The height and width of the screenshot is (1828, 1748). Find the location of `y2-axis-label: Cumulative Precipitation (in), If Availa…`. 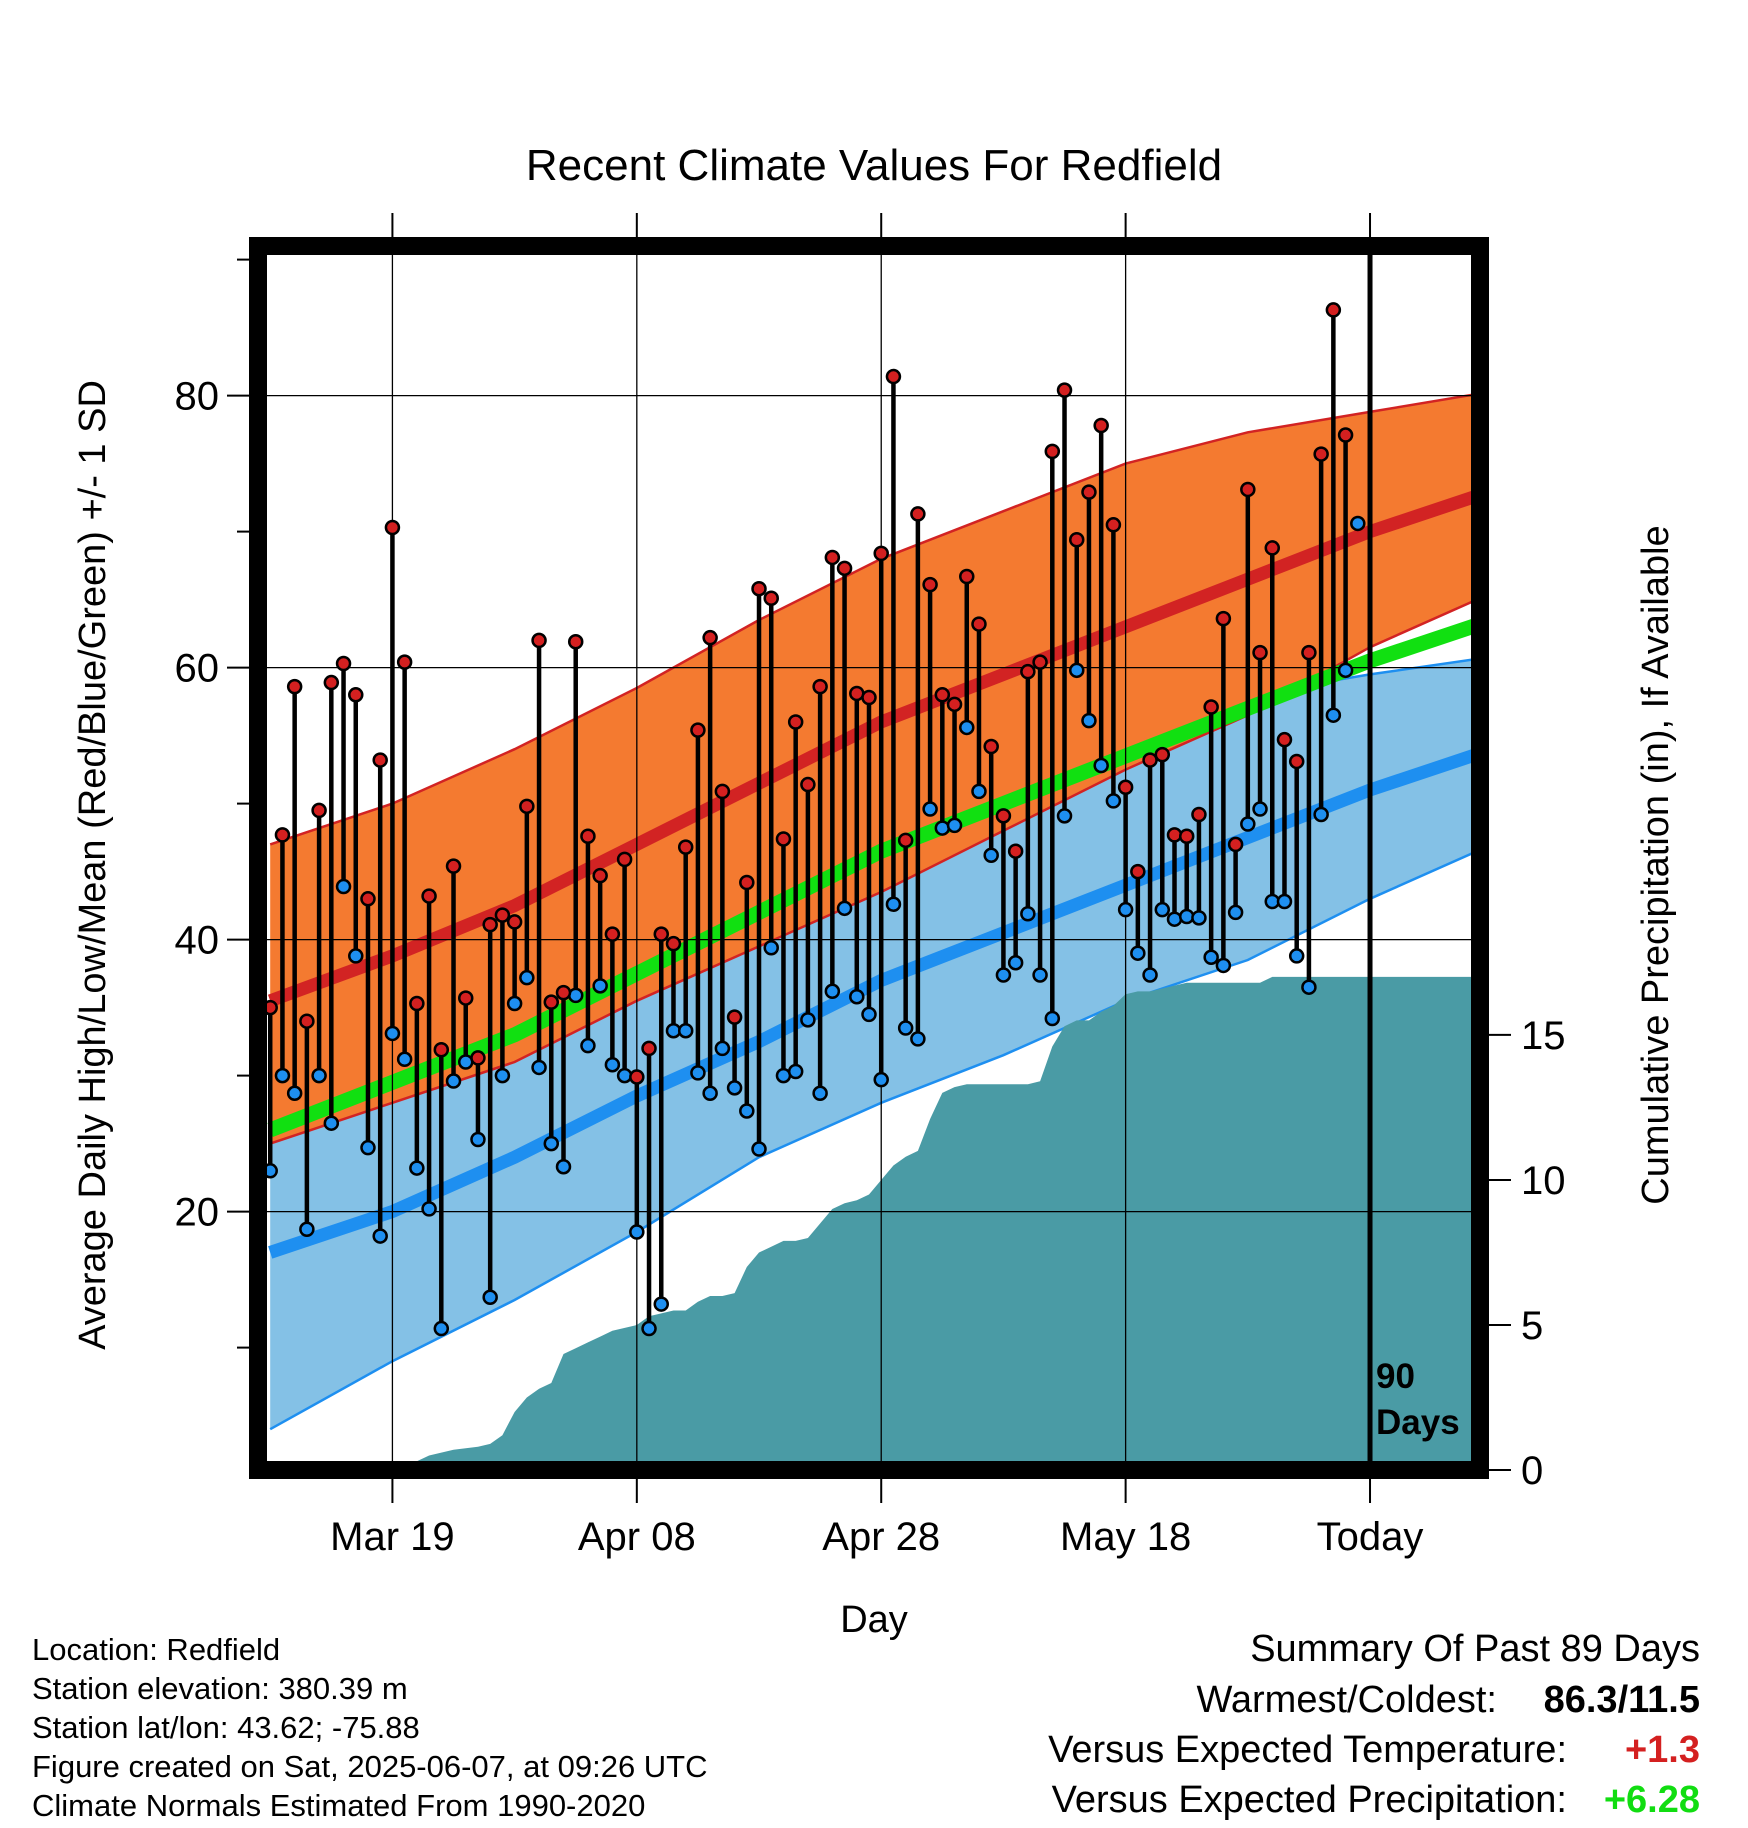

y2-axis-label: Cumulative Precipitation (in), If Availa… is located at coordinates (1656, 864).